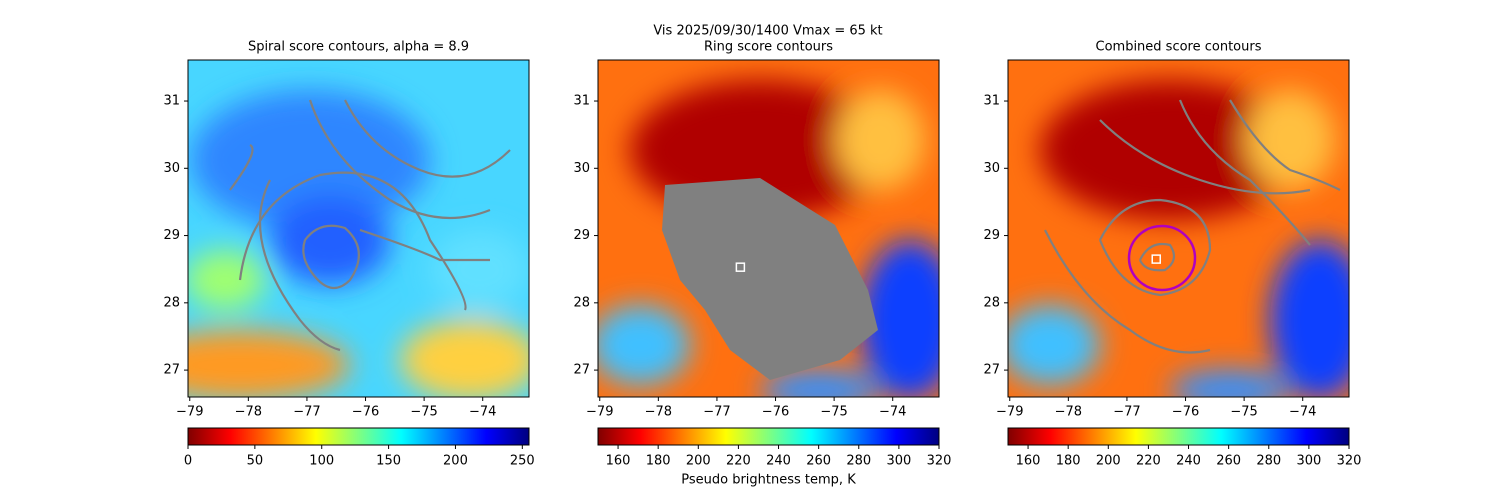 The height and width of the screenshot is (500, 1500). Describe the element at coordinates (768, 480) in the screenshot. I see `colorbar-label: Pseudo brightness temp, K` at that location.